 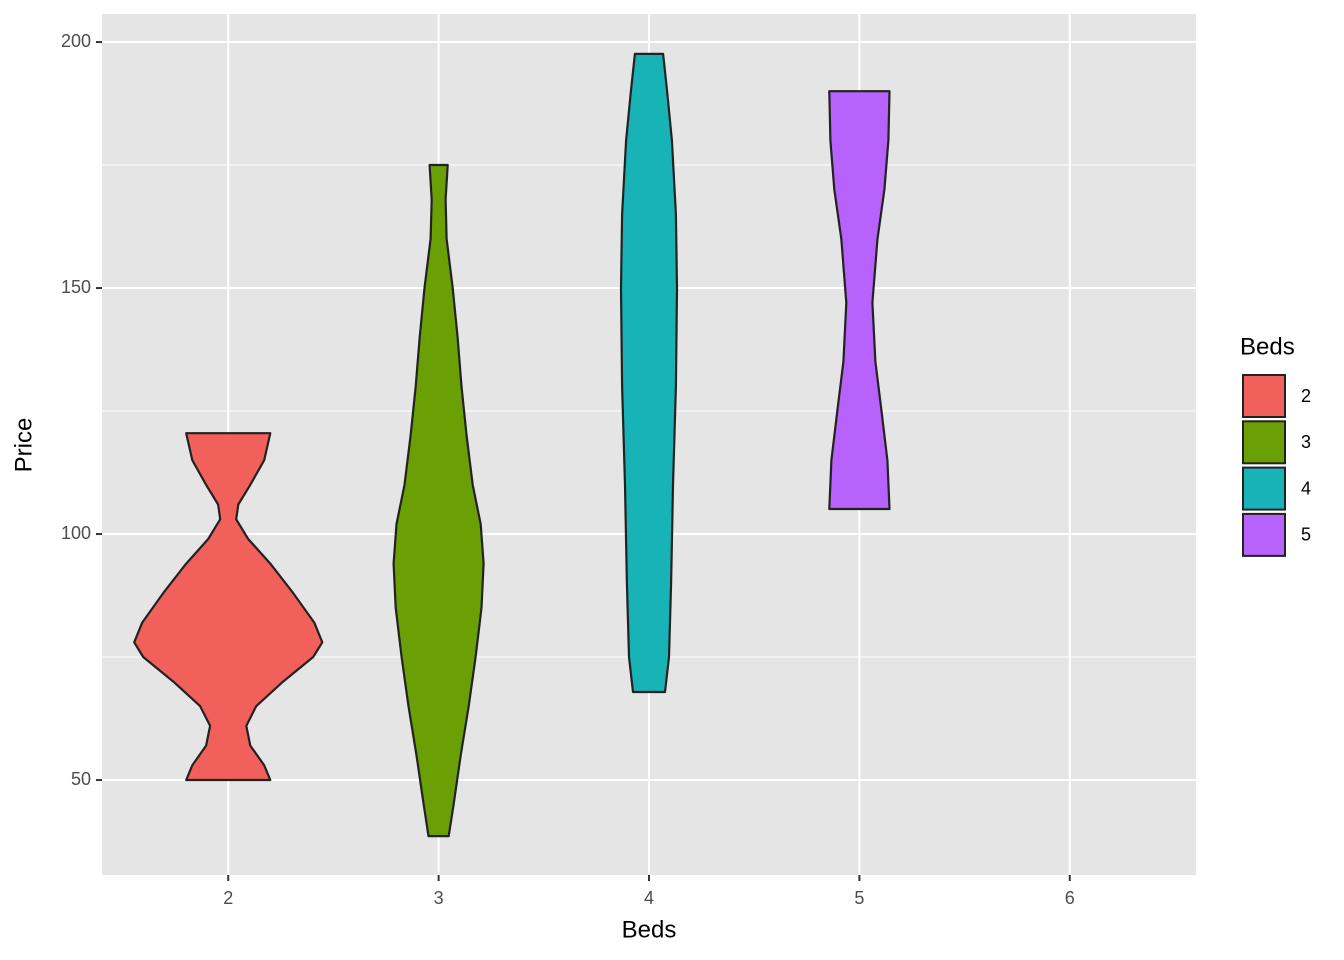 I want to click on legend-title: Beds, so click(x=1267, y=346).